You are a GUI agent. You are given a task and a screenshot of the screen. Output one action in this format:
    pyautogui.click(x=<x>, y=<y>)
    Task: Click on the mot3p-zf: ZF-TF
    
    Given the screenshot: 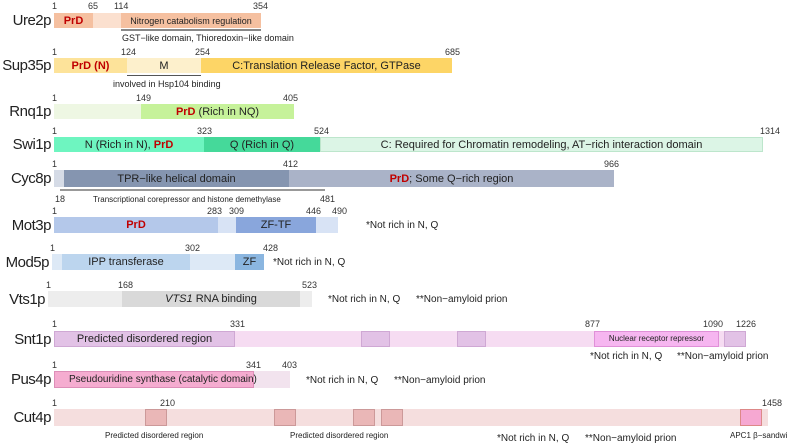 What is the action you would take?
    pyautogui.click(x=276, y=225)
    